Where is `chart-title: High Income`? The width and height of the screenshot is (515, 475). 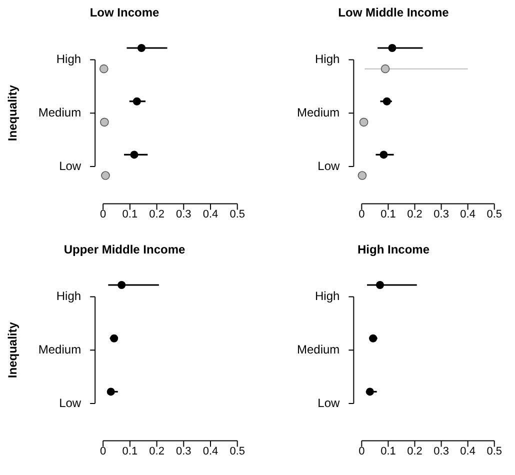
chart-title: High Income is located at coordinates (393, 249).